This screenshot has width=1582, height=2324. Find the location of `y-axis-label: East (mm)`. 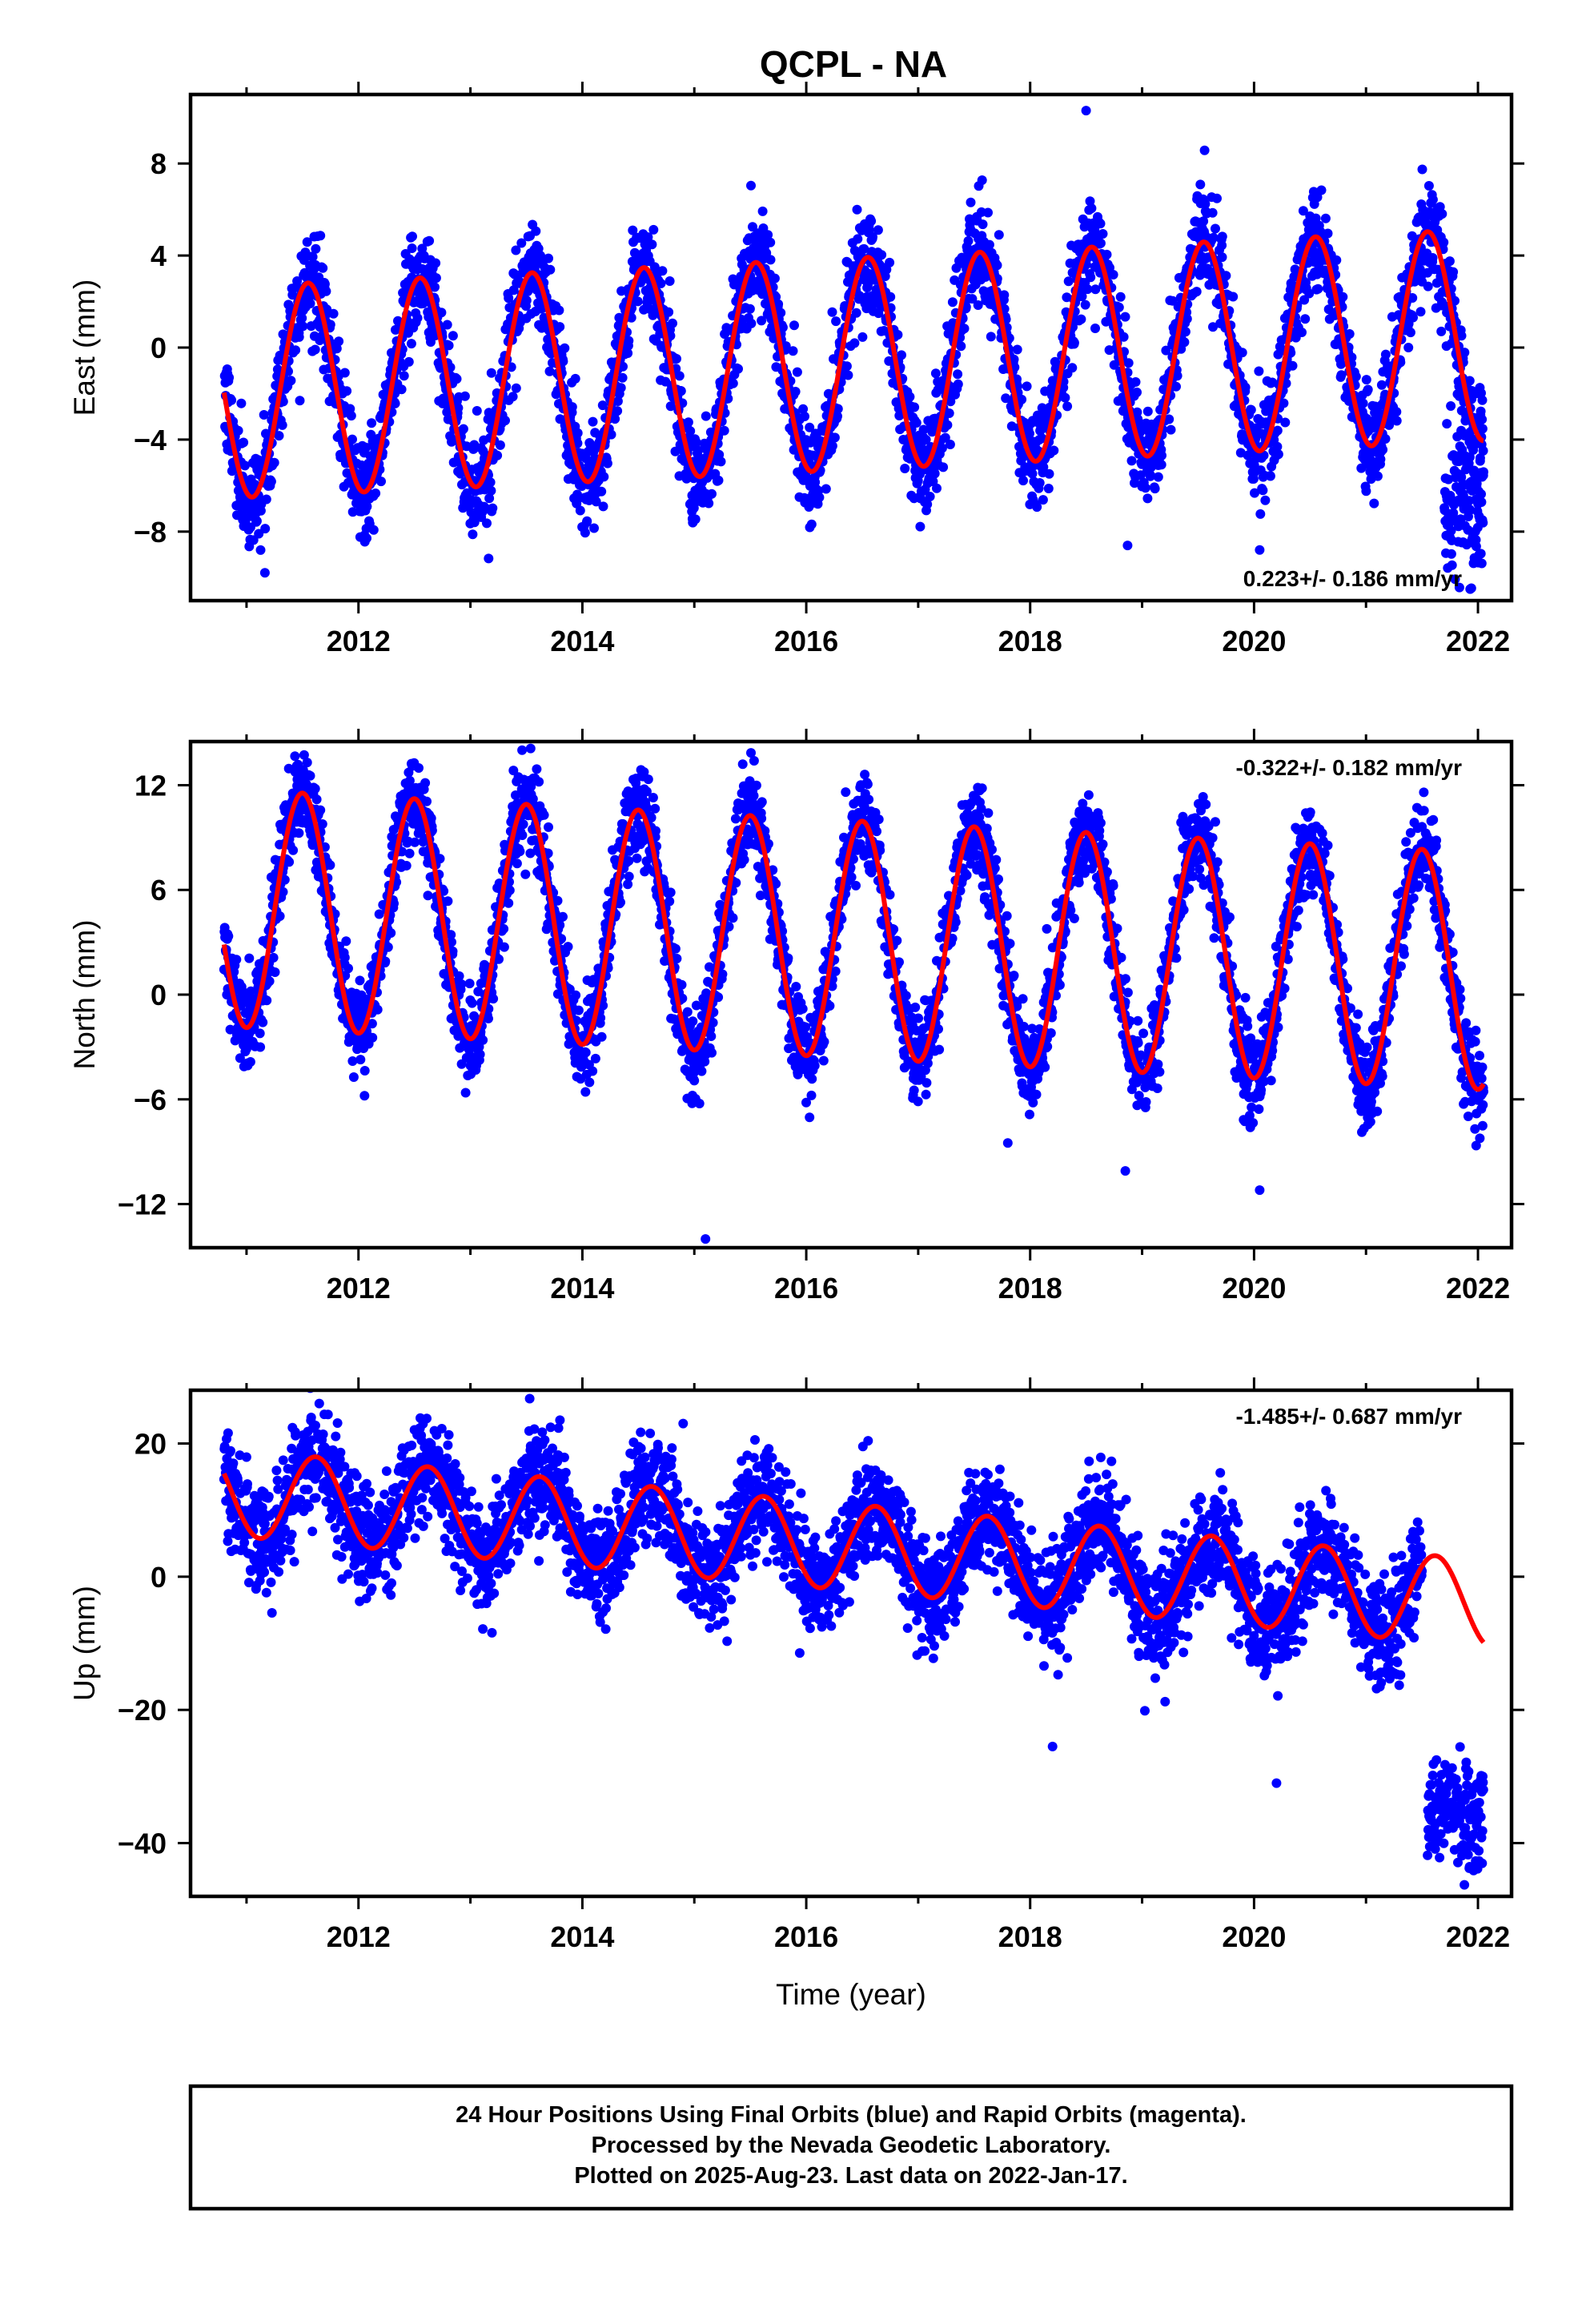

y-axis-label: East (mm) is located at coordinates (84, 347).